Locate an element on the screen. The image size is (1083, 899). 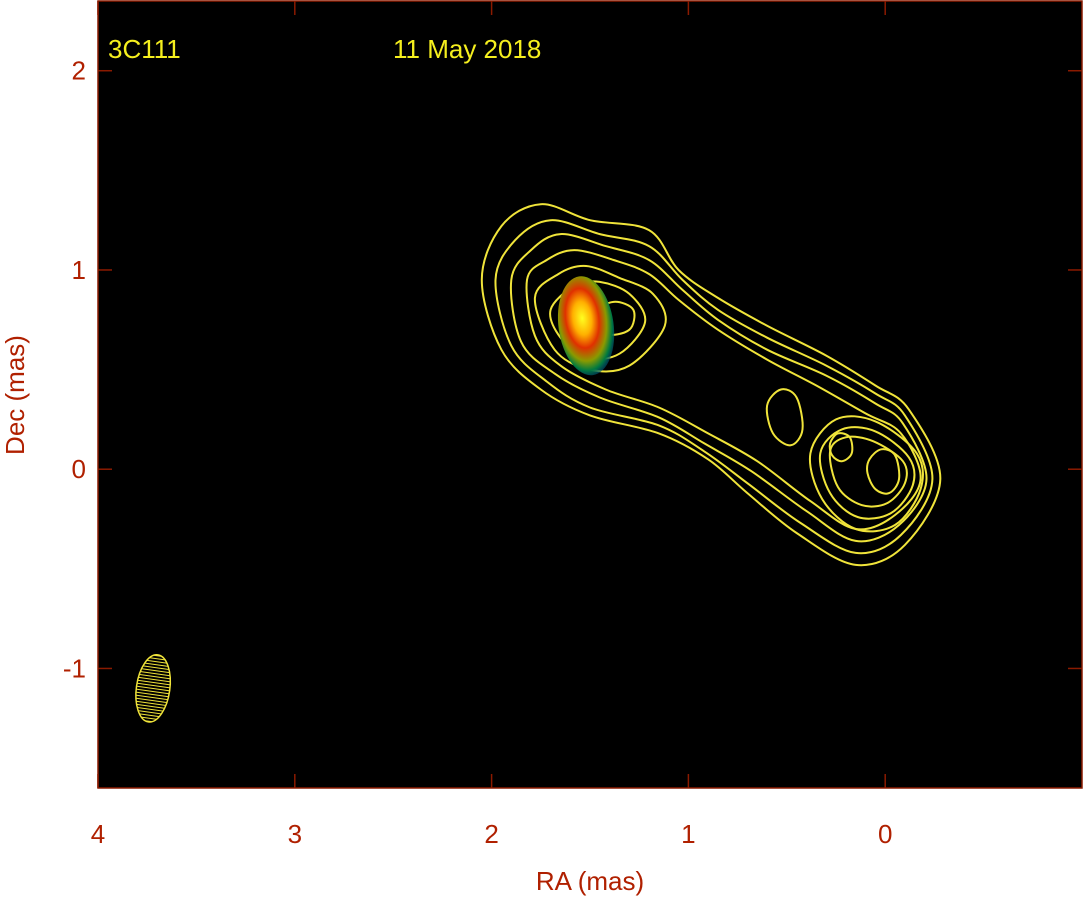
y-axis-label: Dec (mas) is located at coordinates (15, 395).